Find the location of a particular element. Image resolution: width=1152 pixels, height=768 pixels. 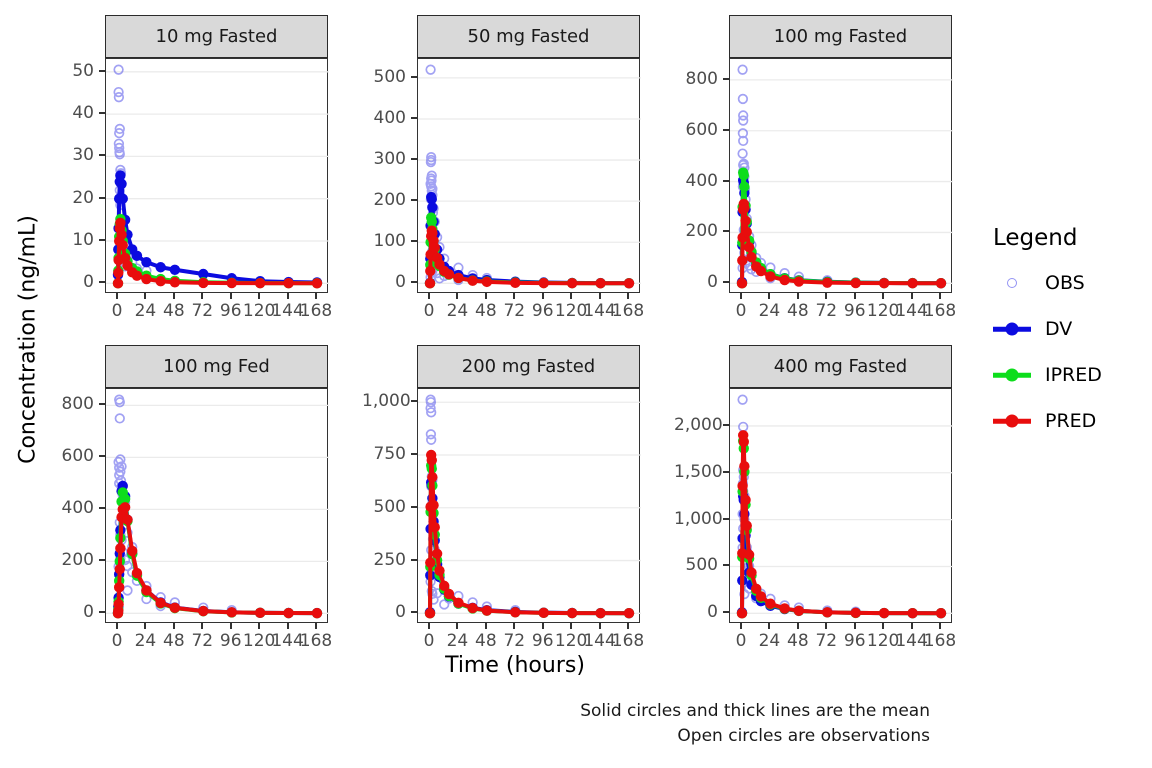

x-tick-label: 72 is located at coordinates (202, 641).